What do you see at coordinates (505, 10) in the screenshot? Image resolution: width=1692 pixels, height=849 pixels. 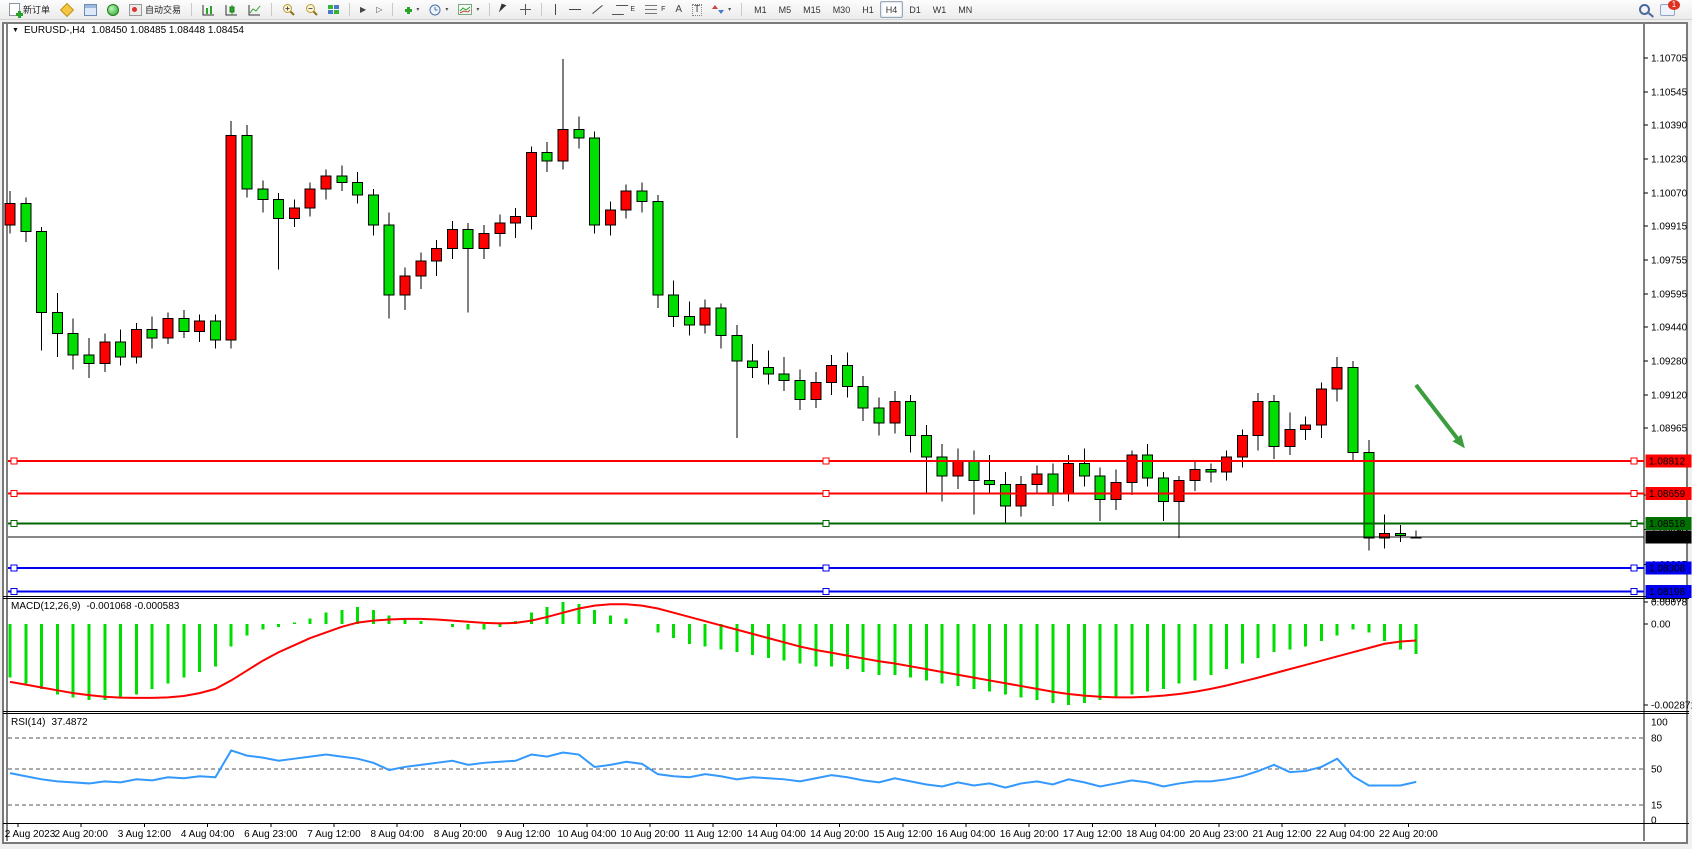 I see `cursor-tool-button` at bounding box center [505, 10].